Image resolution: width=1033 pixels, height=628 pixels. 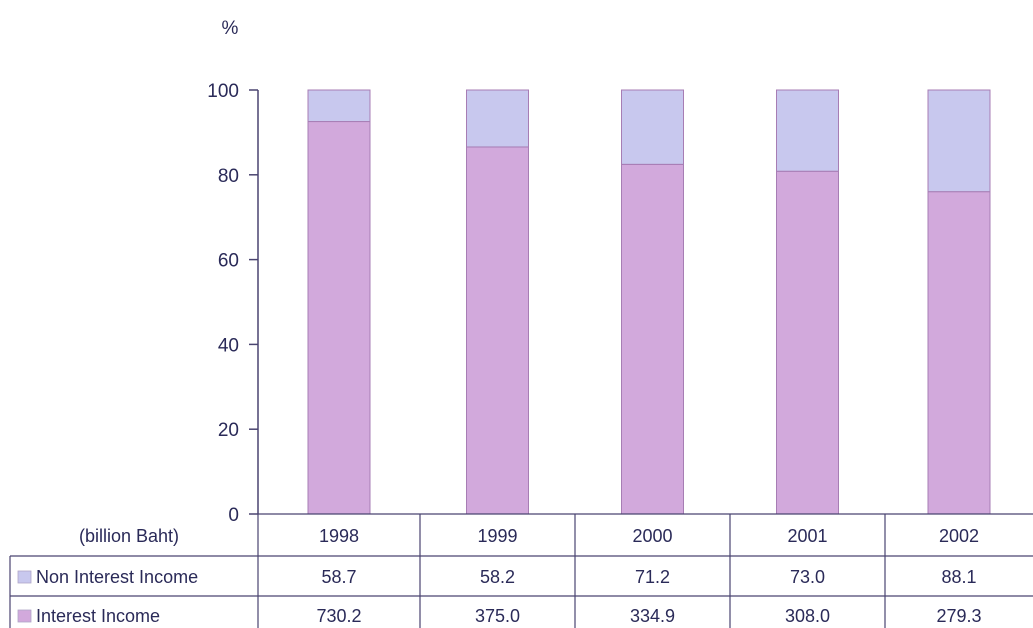 What do you see at coordinates (959, 536) in the screenshot?
I see `x-category-label: 2002` at bounding box center [959, 536].